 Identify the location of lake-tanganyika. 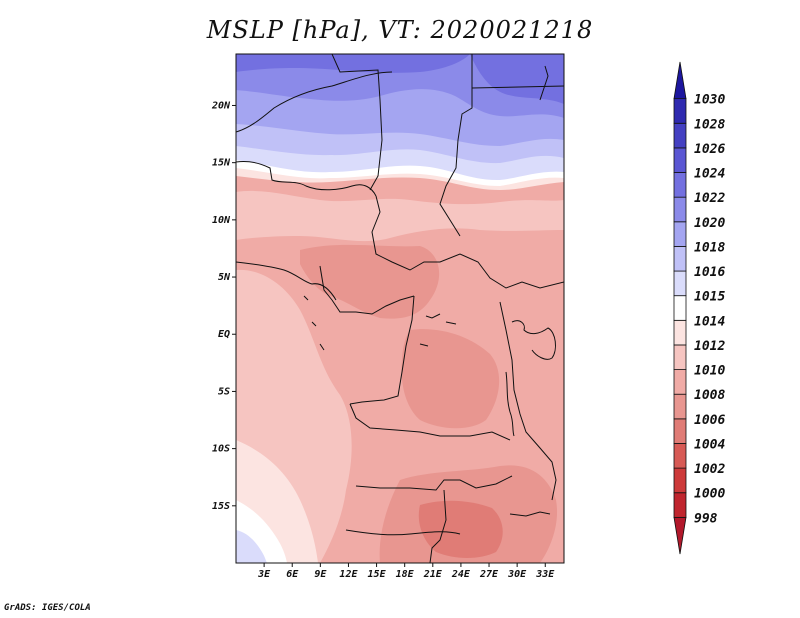
(510, 404).